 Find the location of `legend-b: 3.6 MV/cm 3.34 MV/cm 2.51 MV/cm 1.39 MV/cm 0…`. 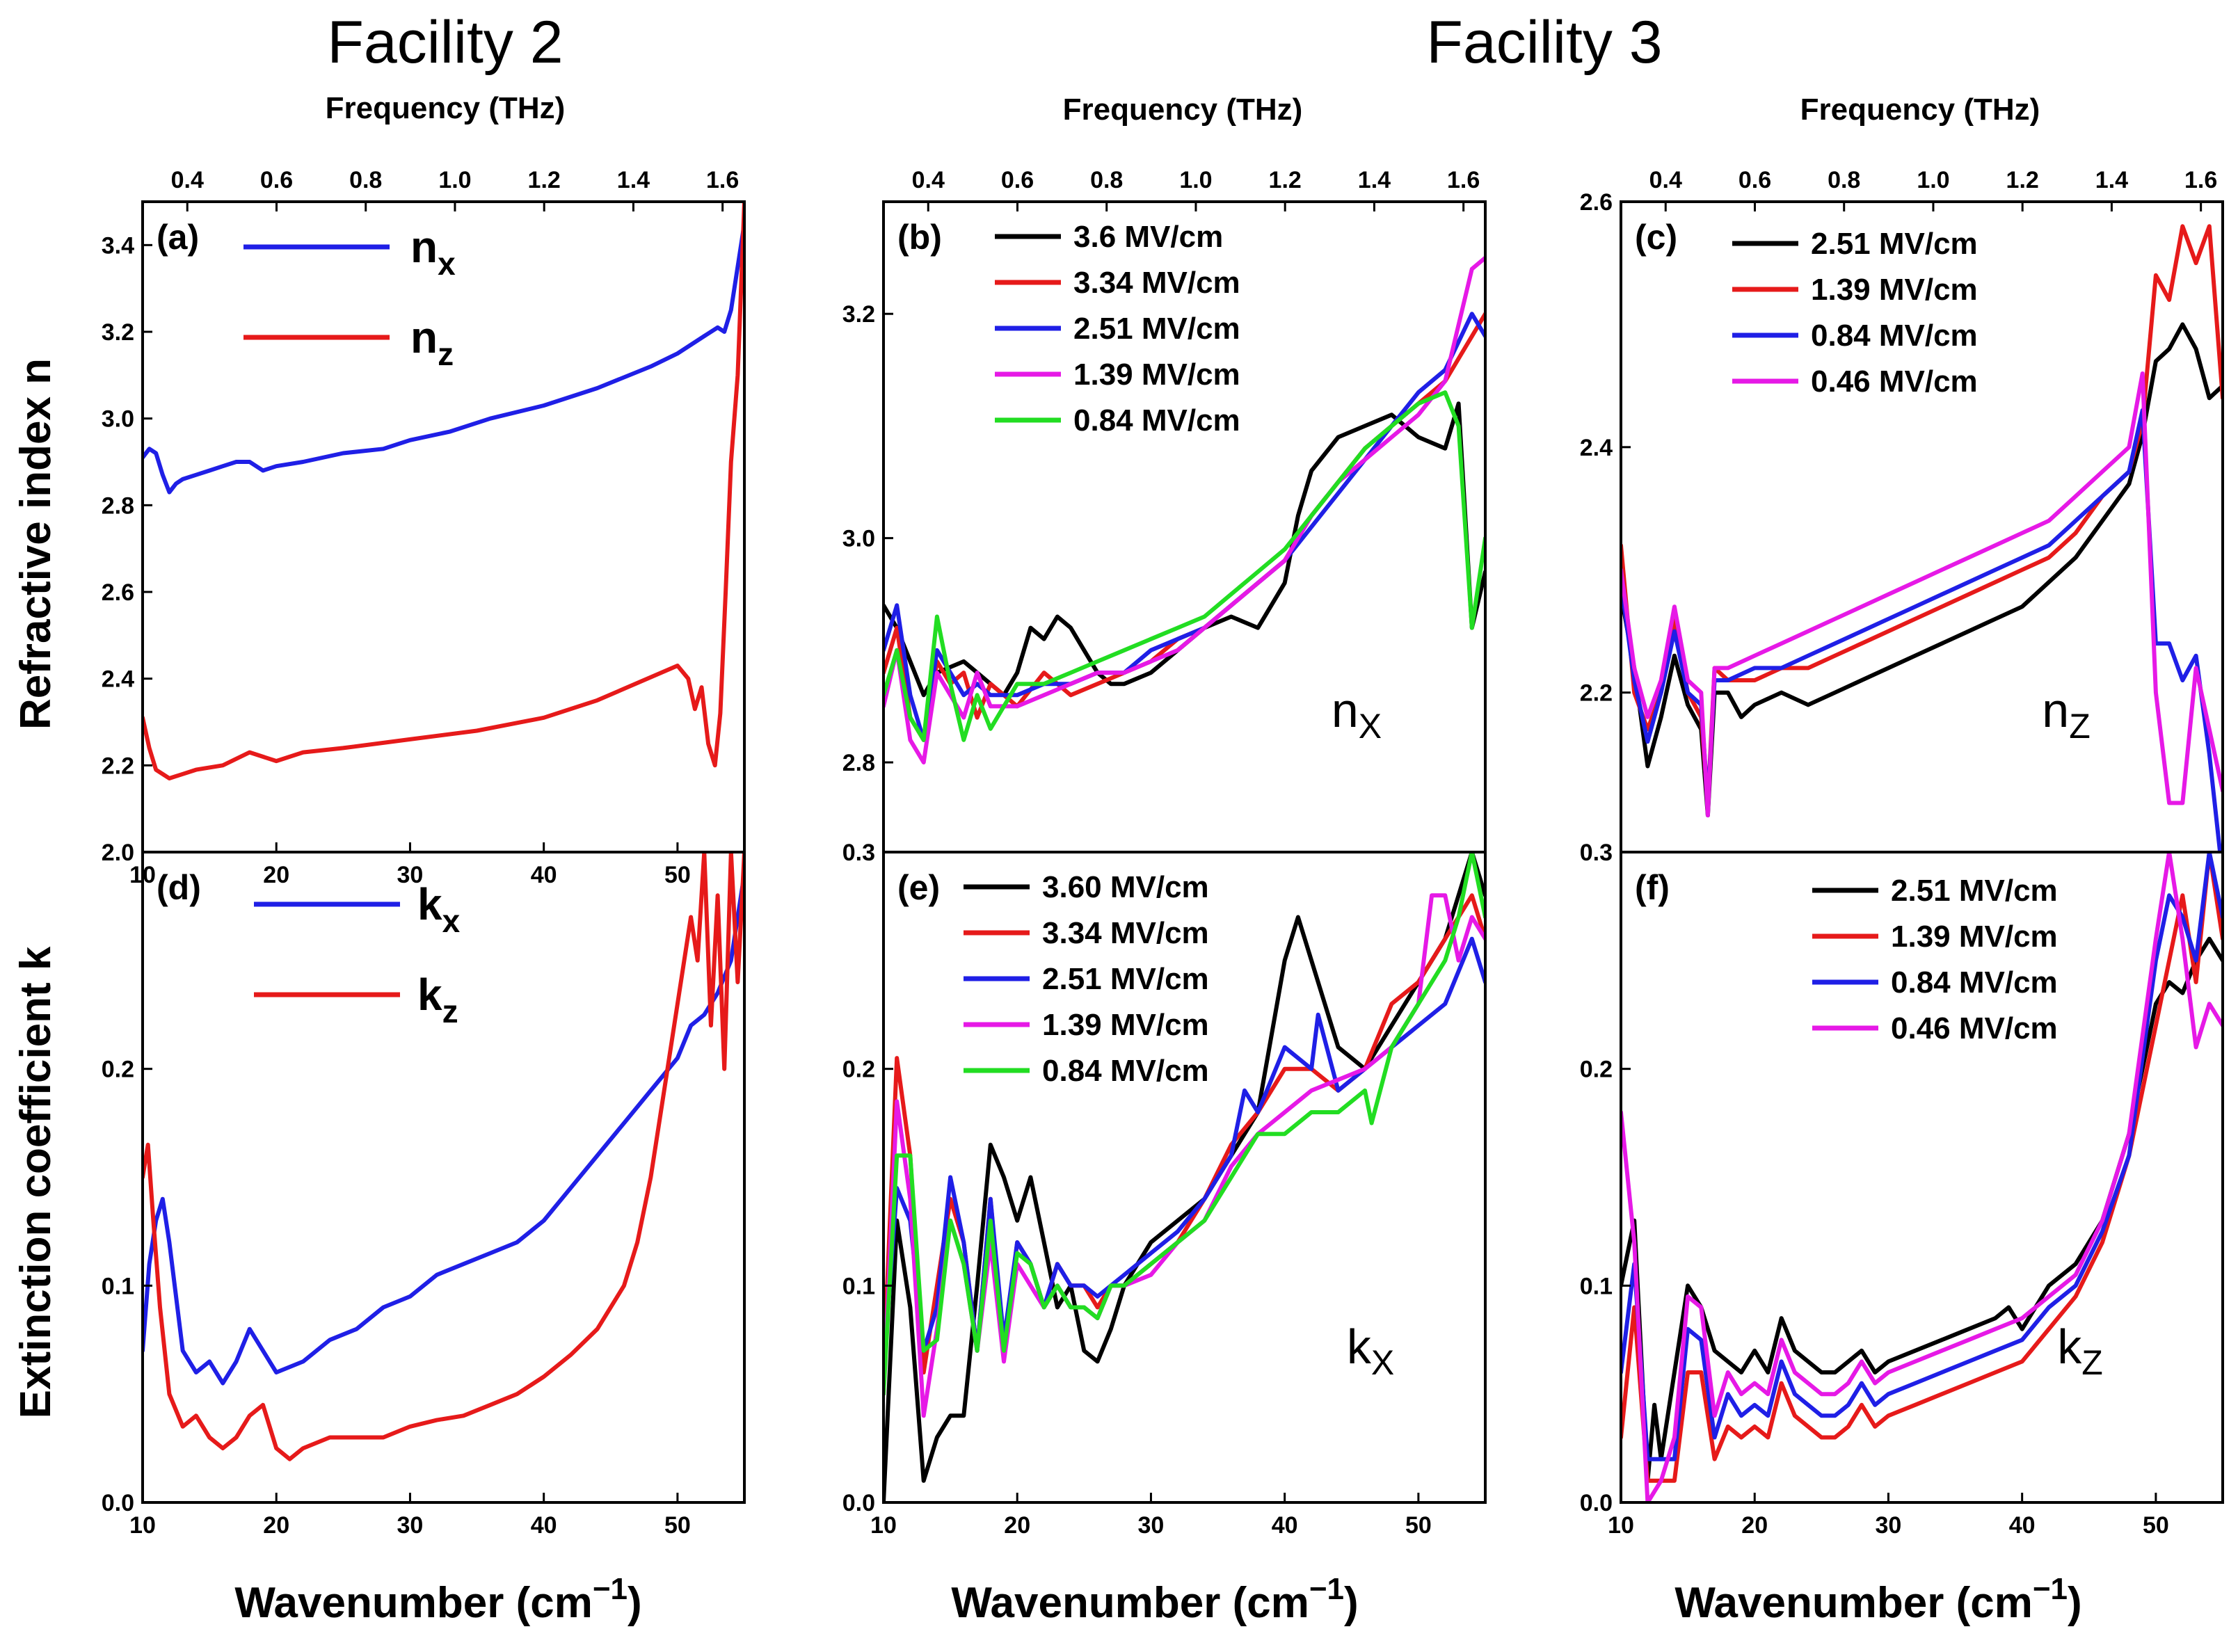

legend-b: 3.6 MV/cm 3.34 MV/cm 2.51 MV/cm 1.39 MV/cm 0… is located at coordinates (1117, 329).